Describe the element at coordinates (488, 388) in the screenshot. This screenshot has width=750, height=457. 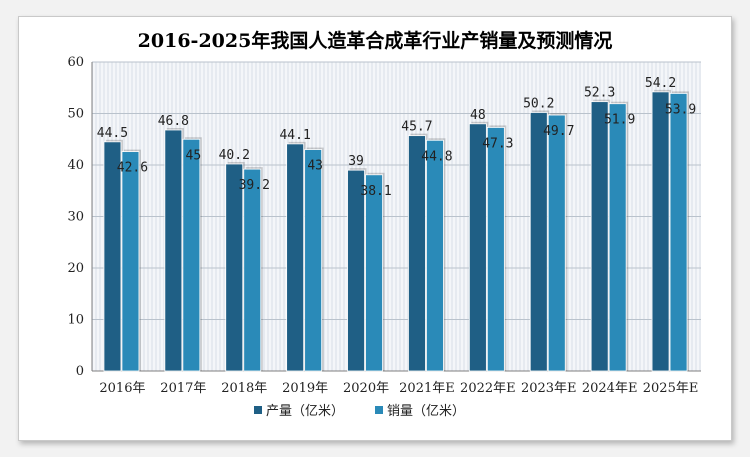
I see `x-tick-label: 2022年E` at that location.